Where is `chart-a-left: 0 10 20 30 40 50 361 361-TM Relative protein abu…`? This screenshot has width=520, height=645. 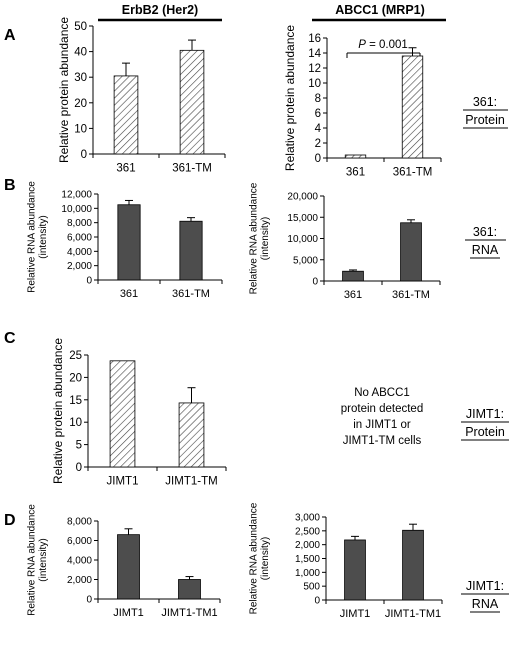
chart-a-left: 0 10 20 30 40 50 361 361-TM Relative protein abu… is located at coordinates (141, 96).